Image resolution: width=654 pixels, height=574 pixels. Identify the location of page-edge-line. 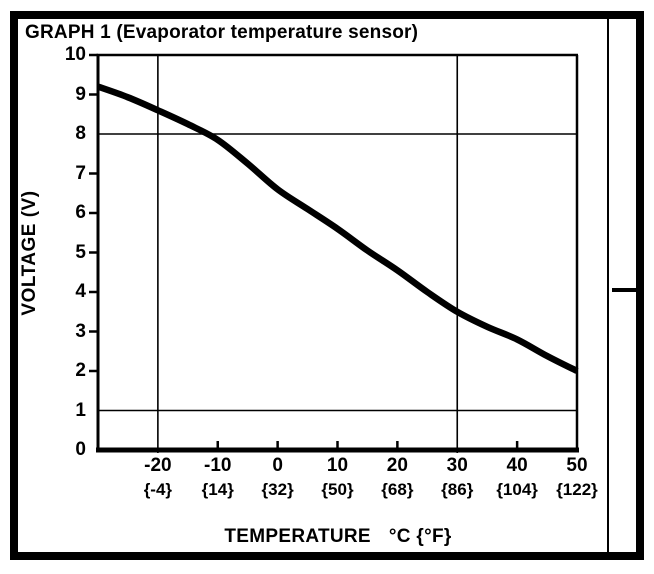
(608, 286).